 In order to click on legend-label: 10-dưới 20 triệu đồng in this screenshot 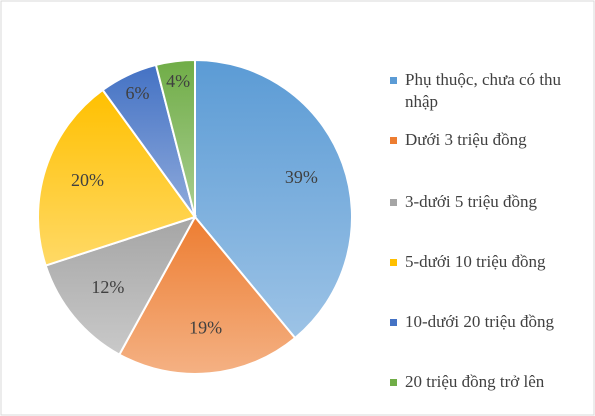, I will do `click(479, 321)`.